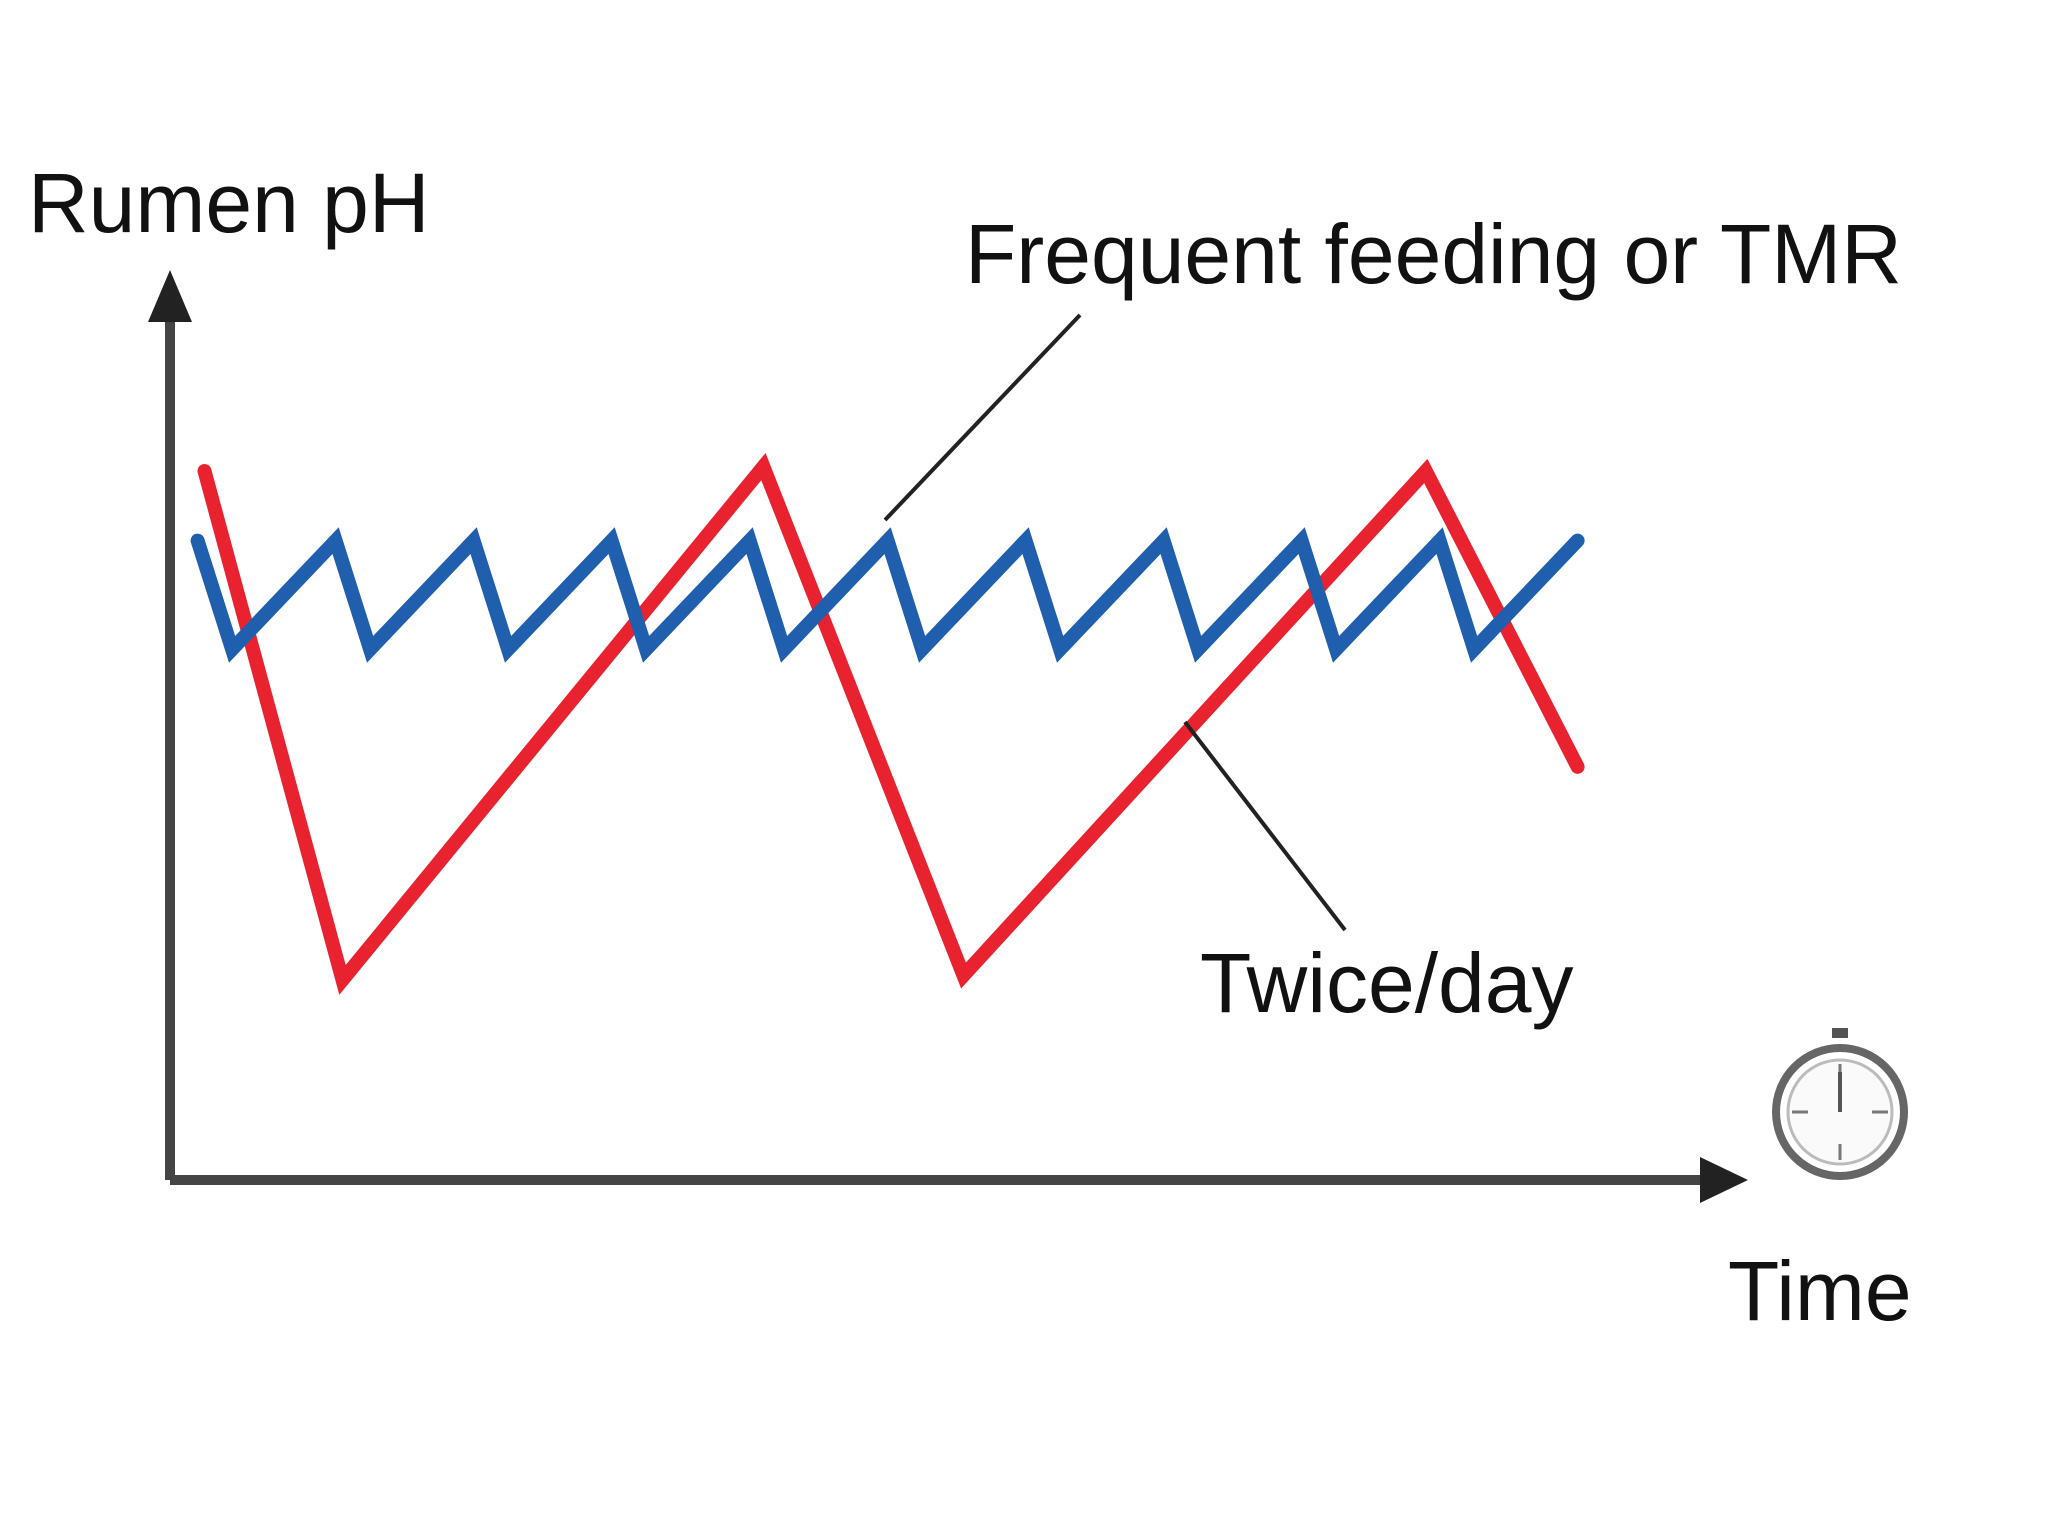 This screenshot has width=2048, height=1536. What do you see at coordinates (170, 296) in the screenshot?
I see `y-axis-arrow` at bounding box center [170, 296].